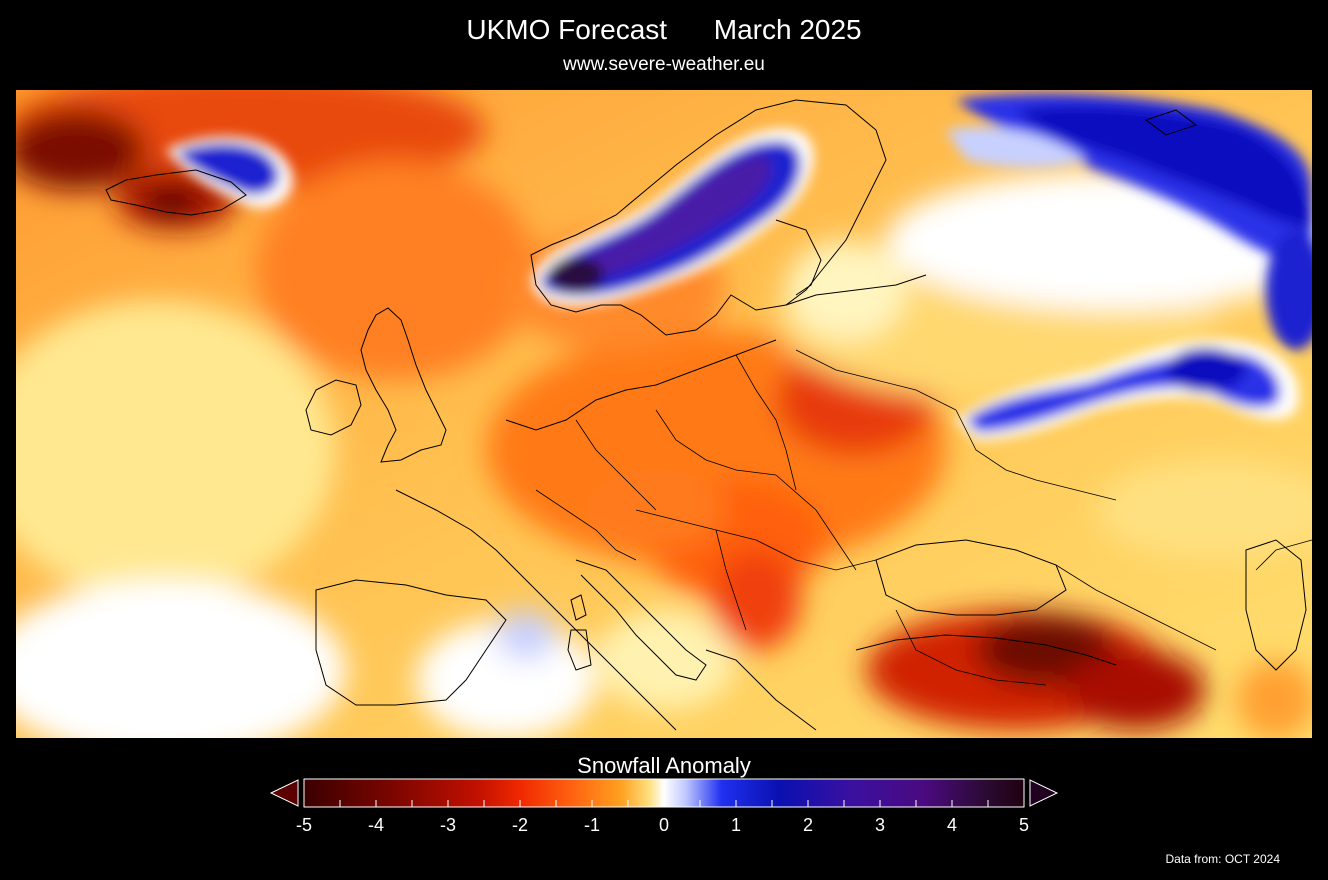  Describe the element at coordinates (664, 64) in the screenshot. I see `website-subtitle: www.severe-weather.eu` at that location.